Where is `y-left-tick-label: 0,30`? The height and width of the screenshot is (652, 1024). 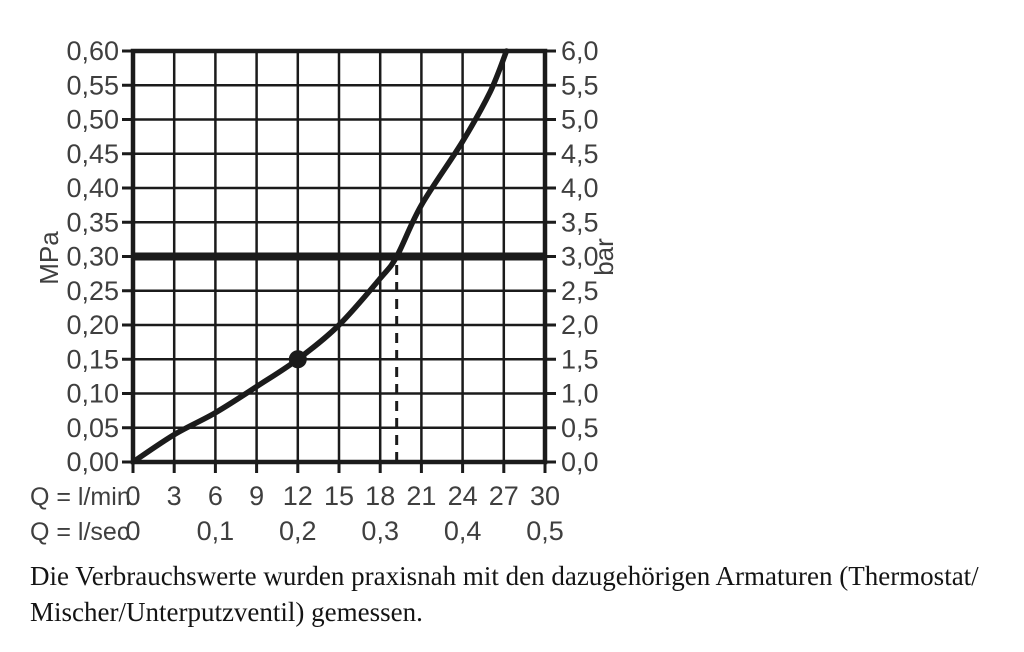 y-left-tick-label: 0,30 is located at coordinates (92, 257).